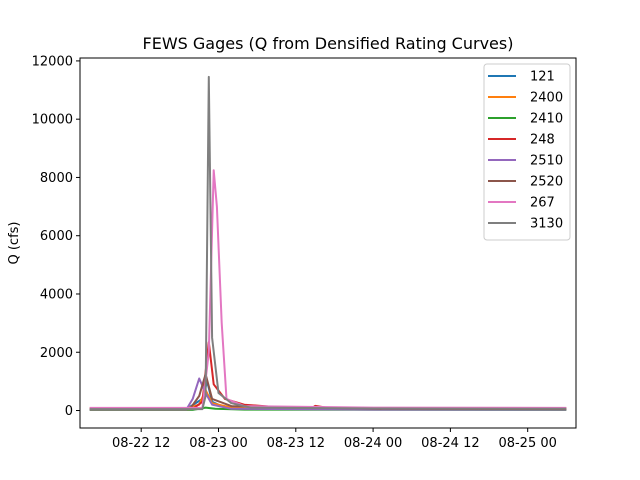 This screenshot has height=480, width=640. Describe the element at coordinates (546, 182) in the screenshot. I see `legend-label-2520: 2520` at that location.